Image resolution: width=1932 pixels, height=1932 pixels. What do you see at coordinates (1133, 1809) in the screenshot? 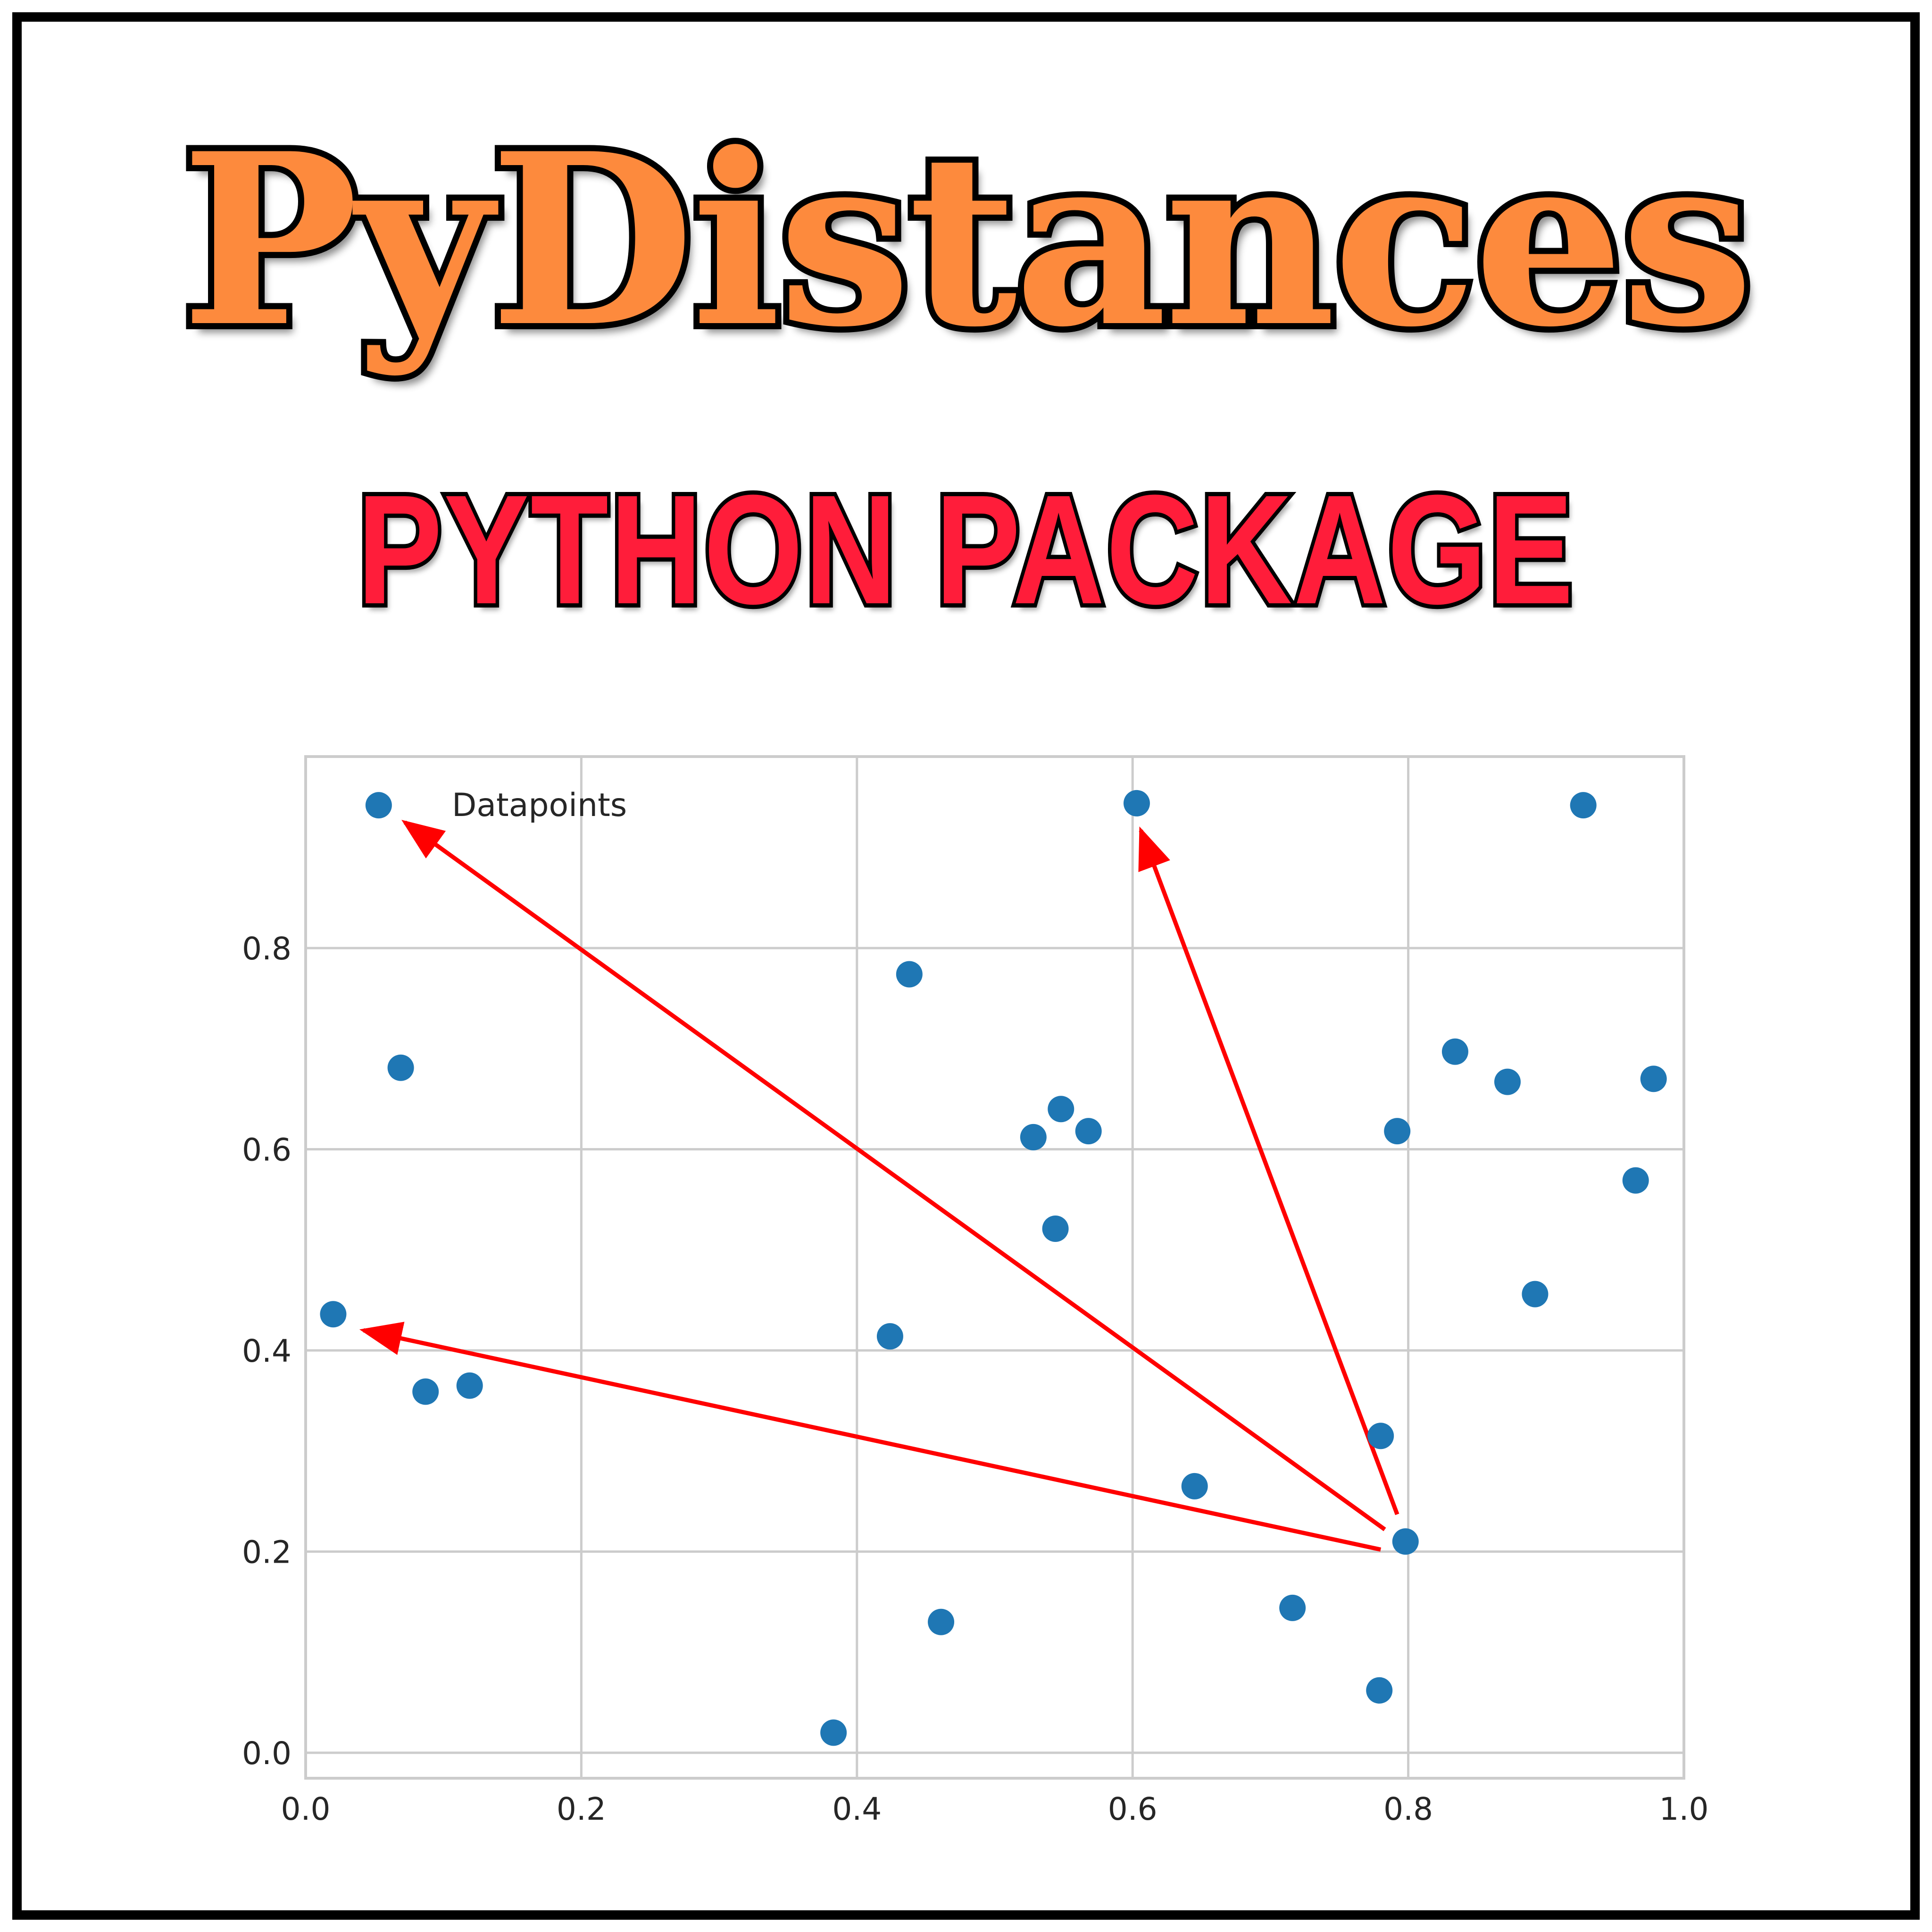
I see `x-tick-label: 0.6` at bounding box center [1133, 1809].